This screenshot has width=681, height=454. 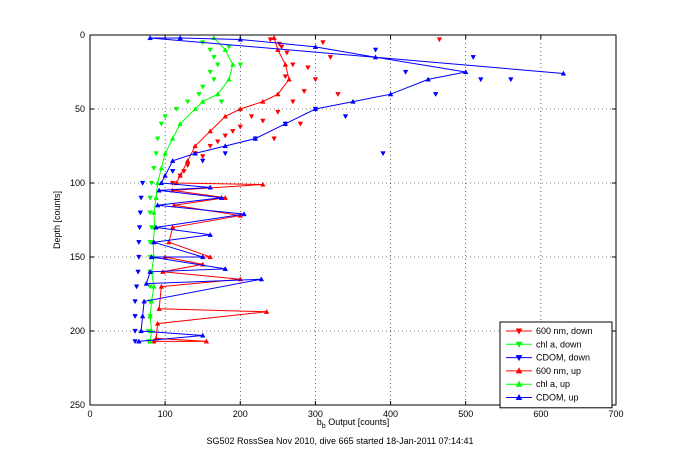 What do you see at coordinates (353, 423) in the screenshot?
I see `x-axis-label: bb Output [counts]` at bounding box center [353, 423].